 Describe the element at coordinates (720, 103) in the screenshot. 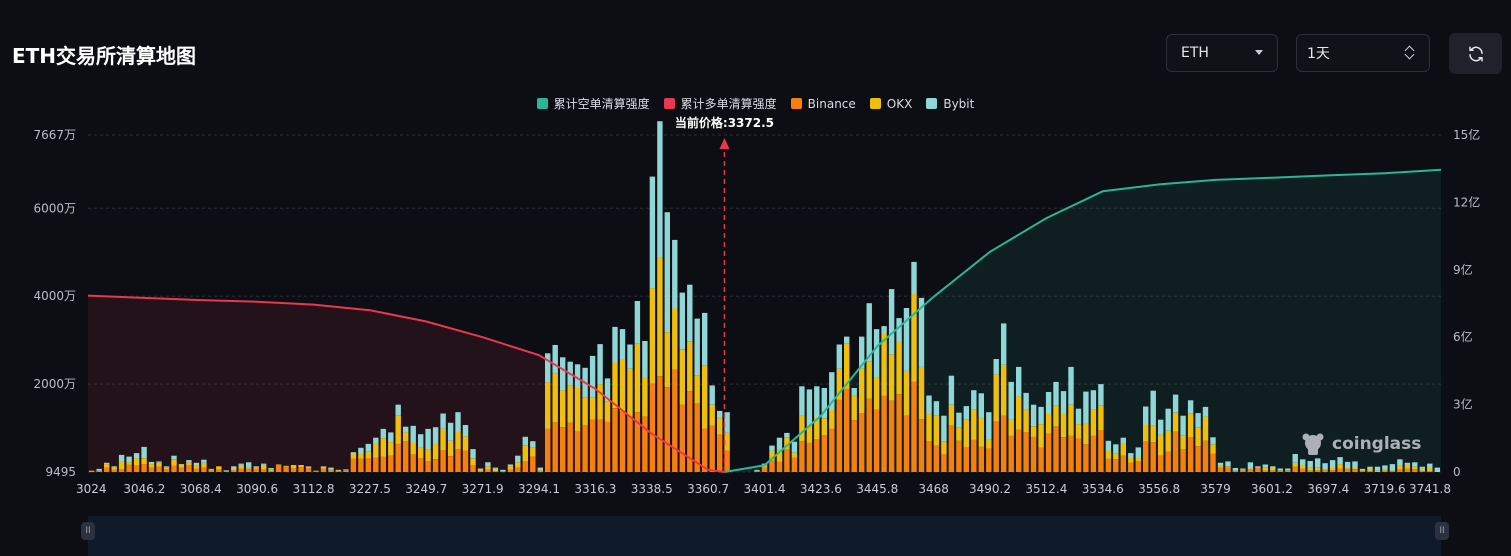

I see `legend-item-long: 累计多单清算强度` at that location.